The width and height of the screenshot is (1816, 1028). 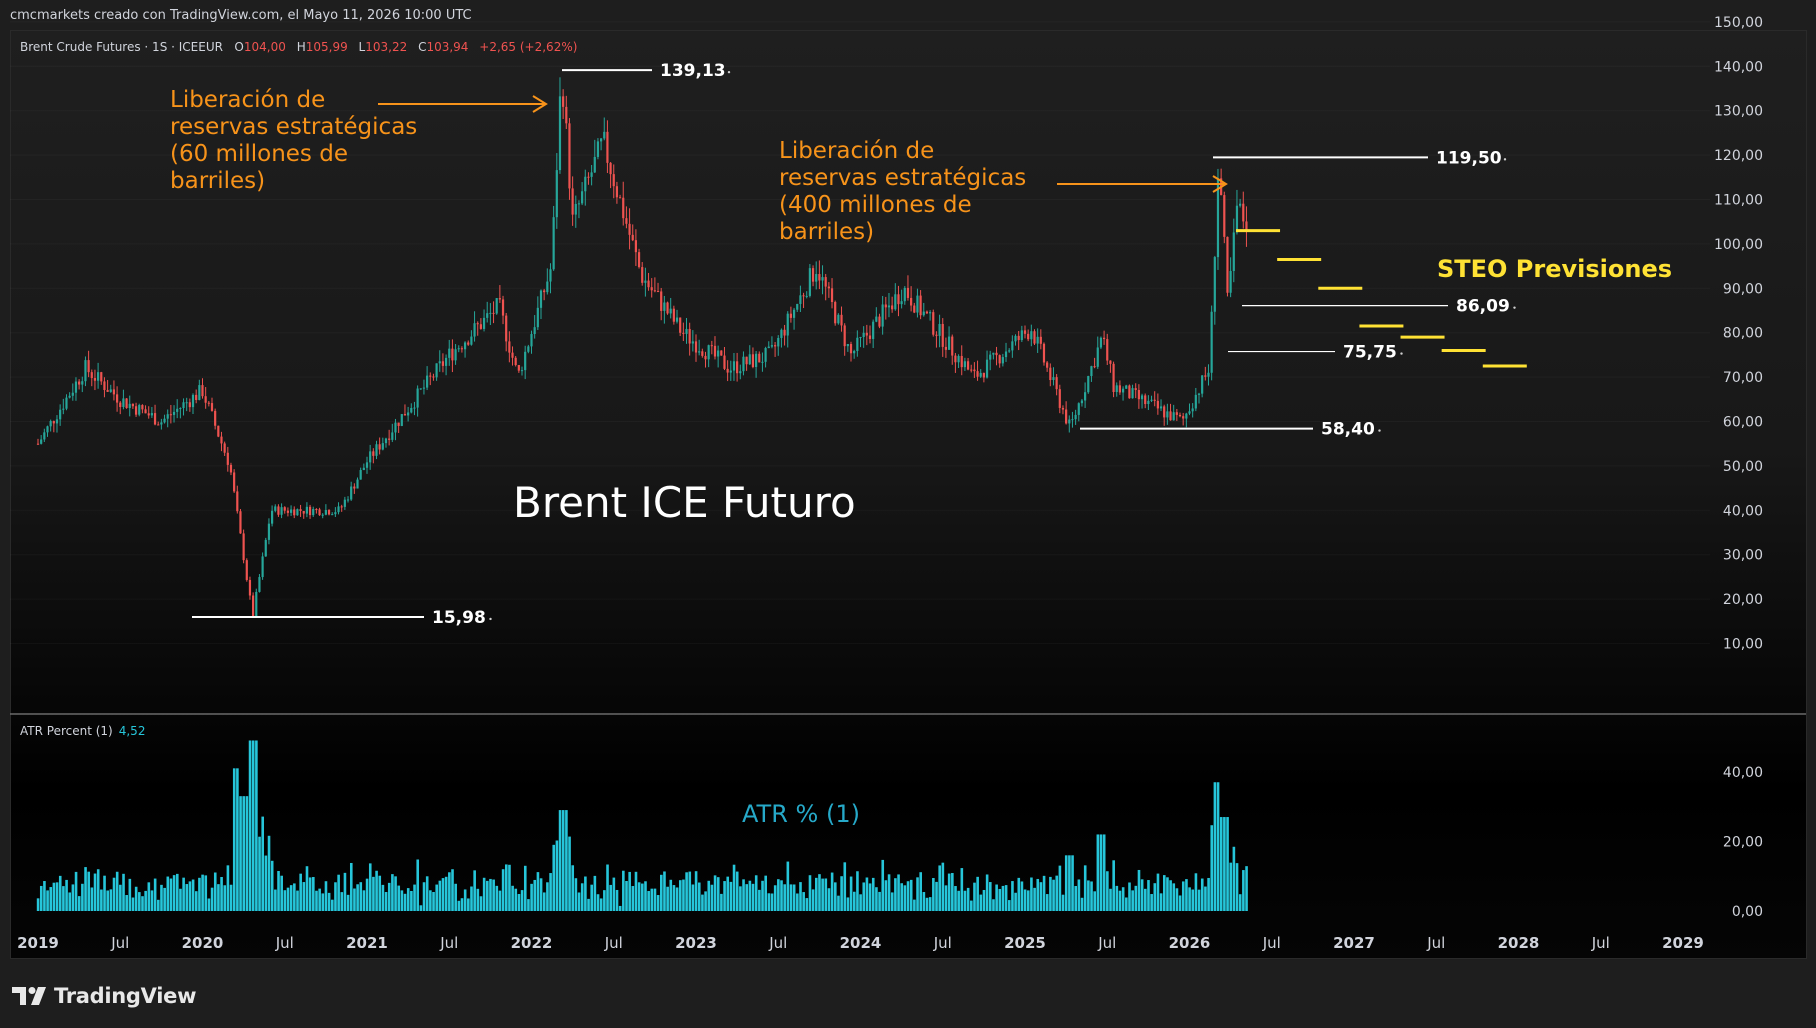 I want to click on atr-legend: ATR Percent (1) 4,52, so click(x=82, y=731).